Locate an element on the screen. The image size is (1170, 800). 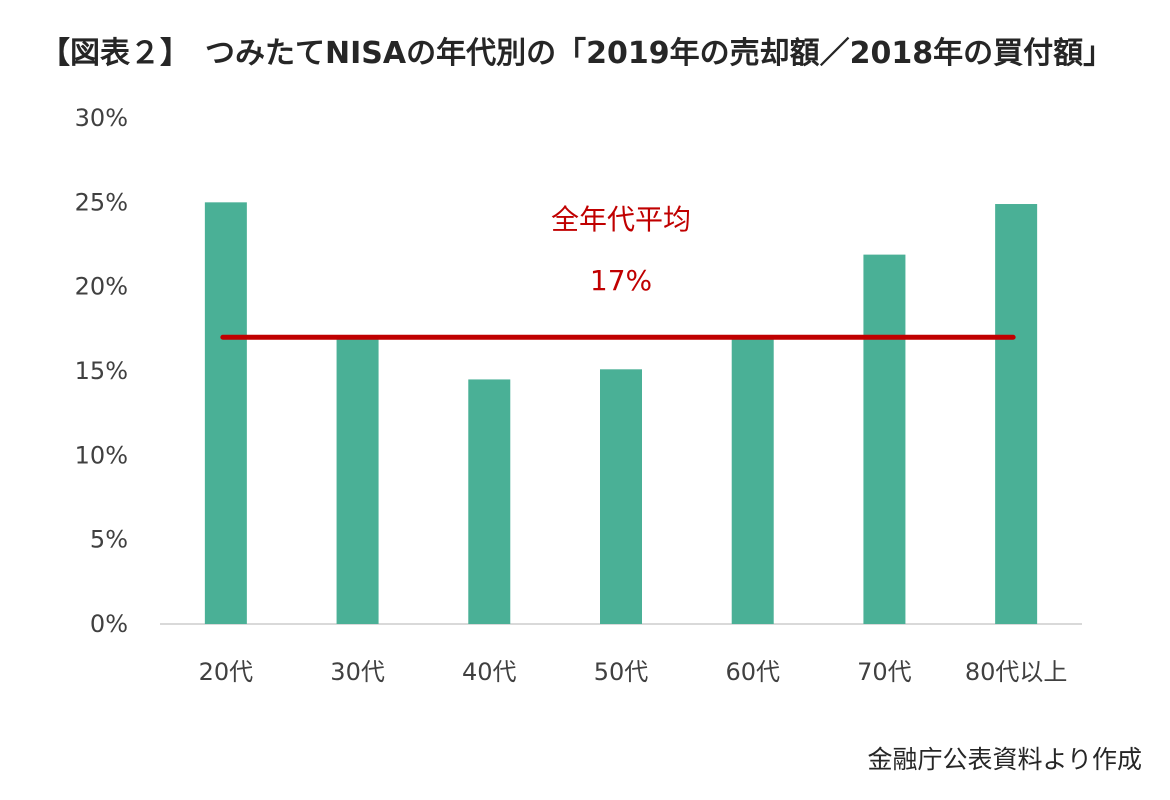
y-tick-label: 0% is located at coordinates (109, 624).